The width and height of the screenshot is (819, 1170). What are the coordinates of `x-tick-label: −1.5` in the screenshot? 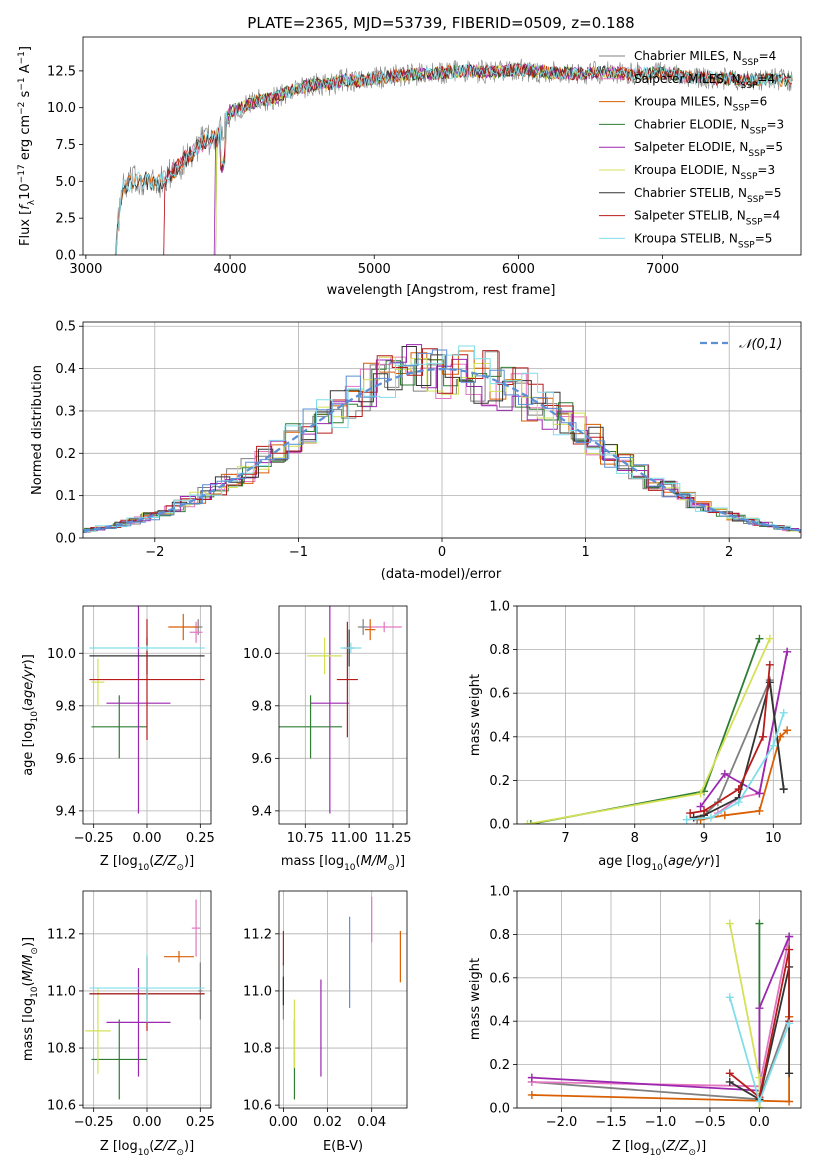 It's located at (611, 1122).